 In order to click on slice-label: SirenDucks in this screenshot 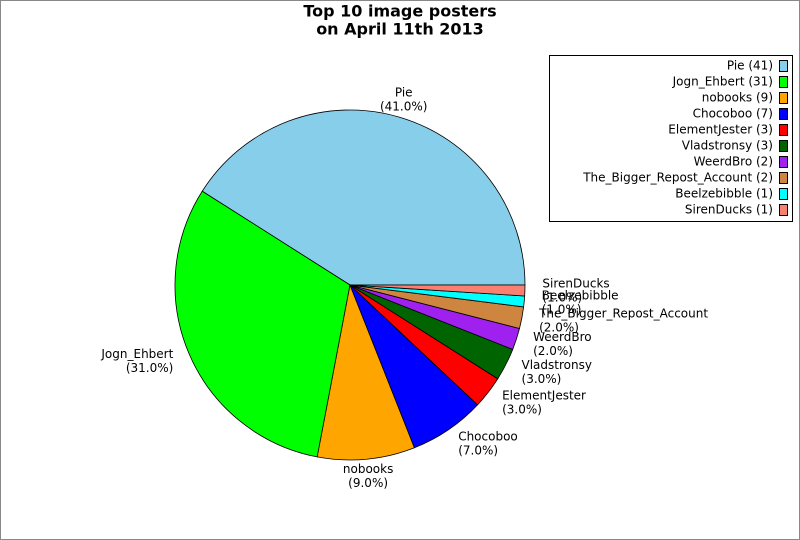, I will do `click(575, 284)`.